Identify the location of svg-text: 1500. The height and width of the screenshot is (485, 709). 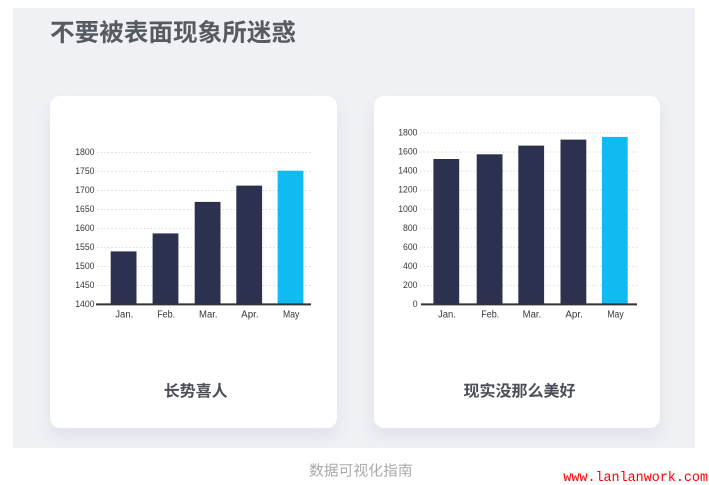
(84, 266).